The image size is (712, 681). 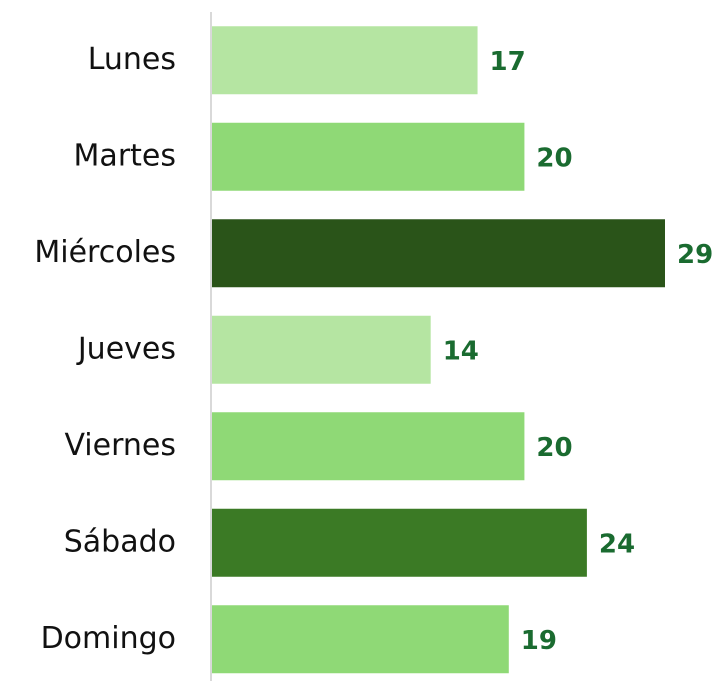 I want to click on category-label: Viernes, so click(x=120, y=445).